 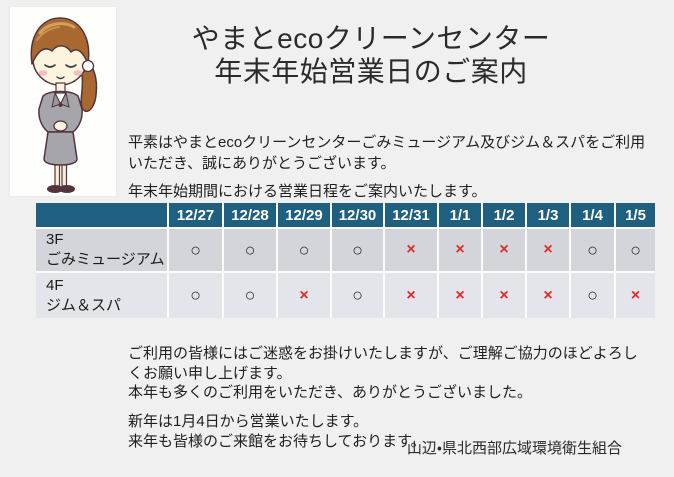 What do you see at coordinates (330, 392) in the screenshot?
I see `closing-paragraph-2: 本年も多くのご利用をいただき、ありがとうございました。` at bounding box center [330, 392].